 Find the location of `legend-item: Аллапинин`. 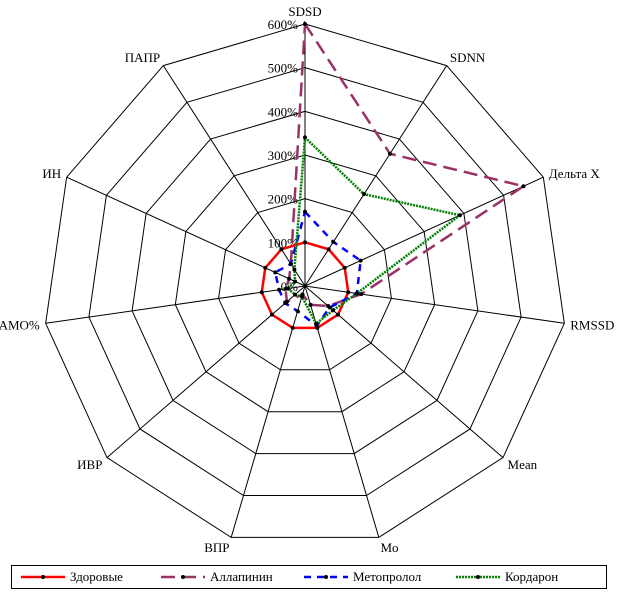

legend-item: Аллапинин is located at coordinates (216, 577).